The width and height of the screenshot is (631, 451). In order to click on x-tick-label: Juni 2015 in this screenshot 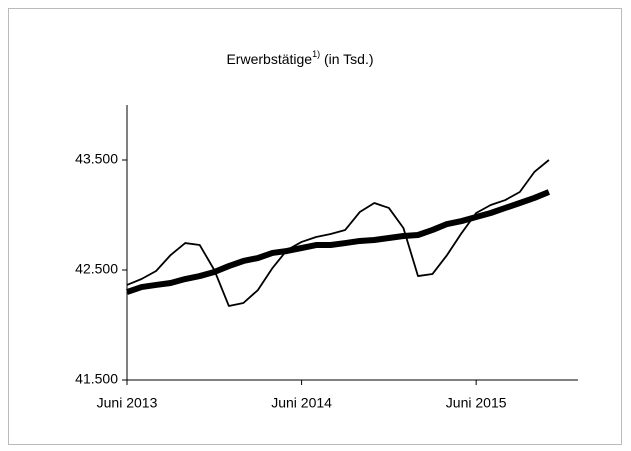, I will do `click(476, 403)`.